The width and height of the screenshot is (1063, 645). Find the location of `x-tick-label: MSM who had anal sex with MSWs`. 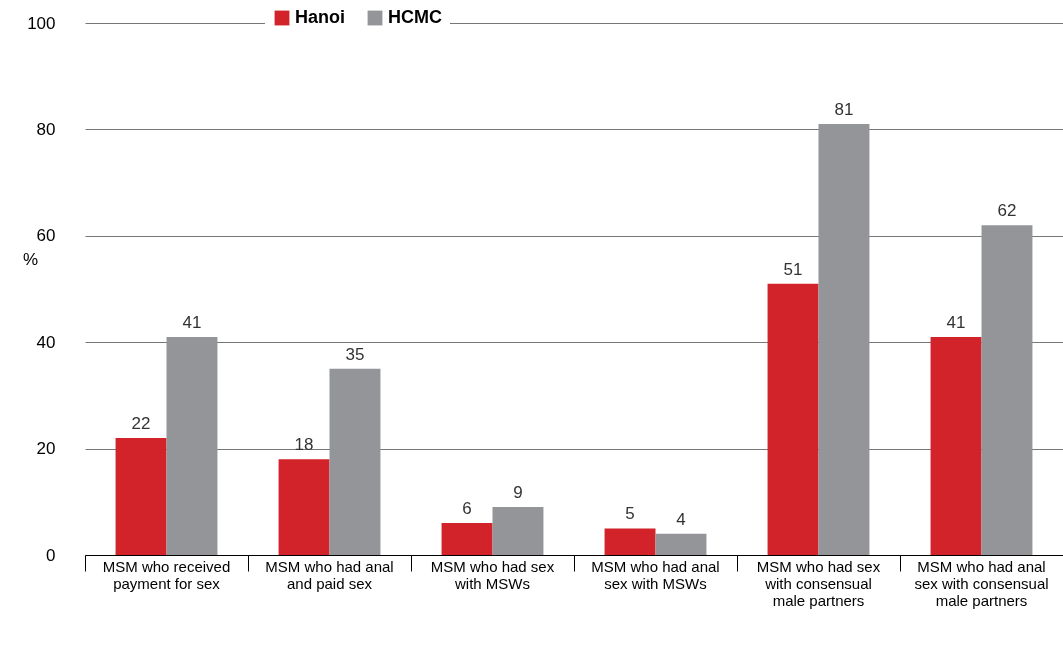

x-tick-label: MSM who had anal sex with MSWs is located at coordinates (655, 574).